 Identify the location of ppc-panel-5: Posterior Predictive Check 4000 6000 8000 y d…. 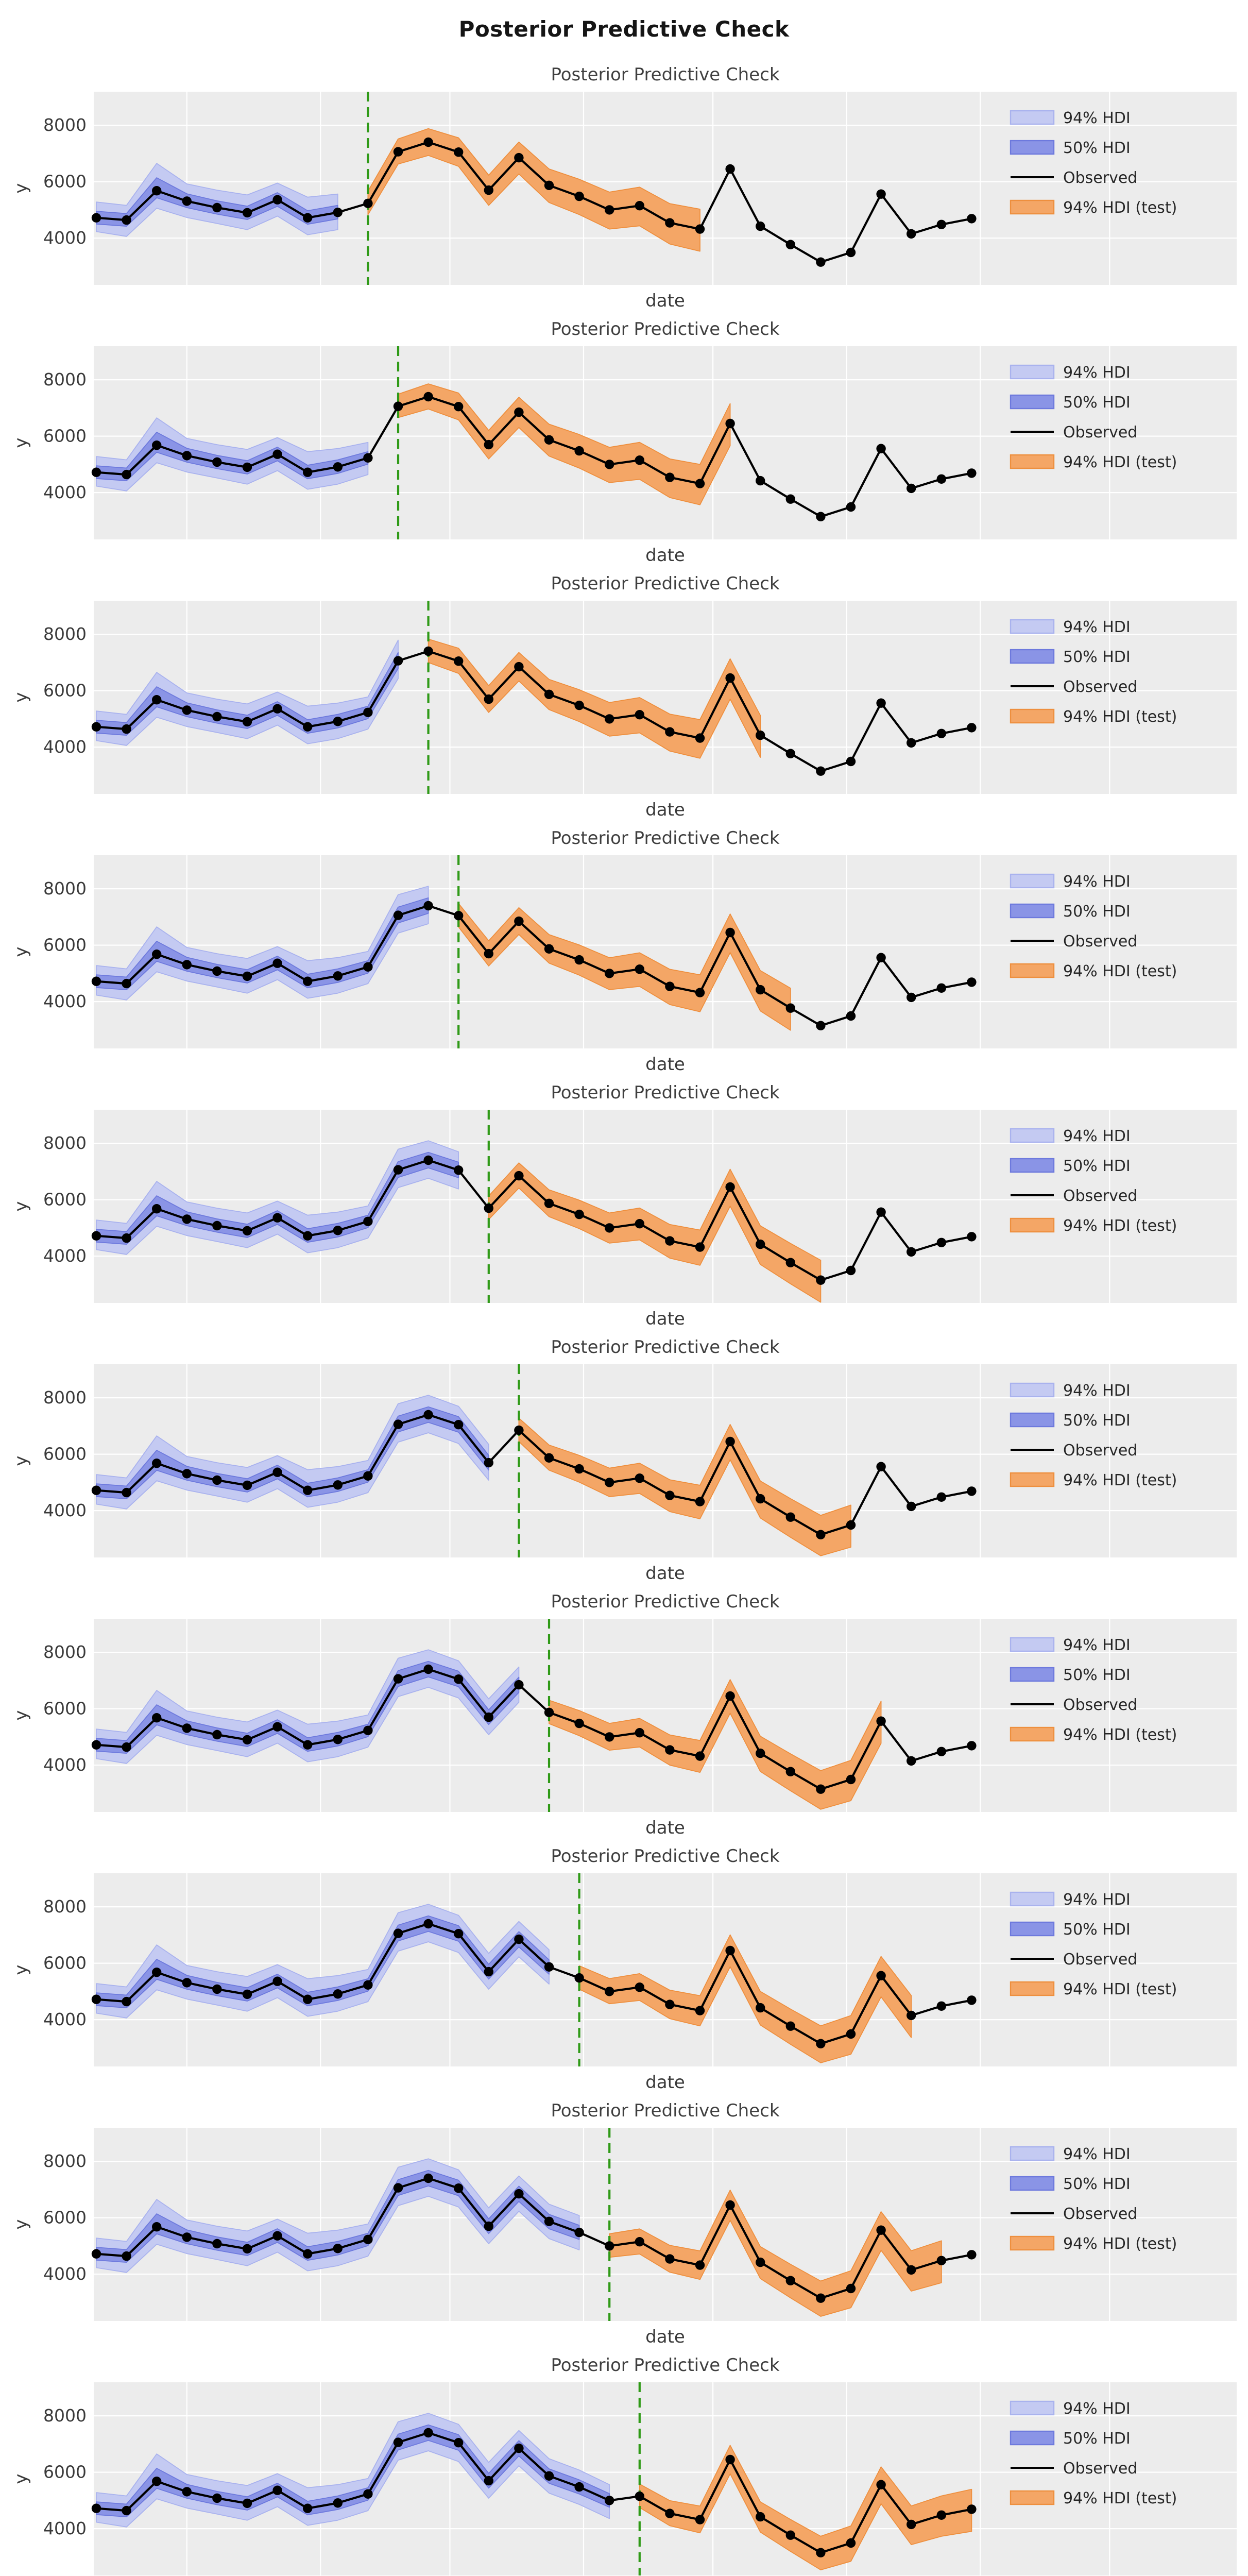
(624, 1205).